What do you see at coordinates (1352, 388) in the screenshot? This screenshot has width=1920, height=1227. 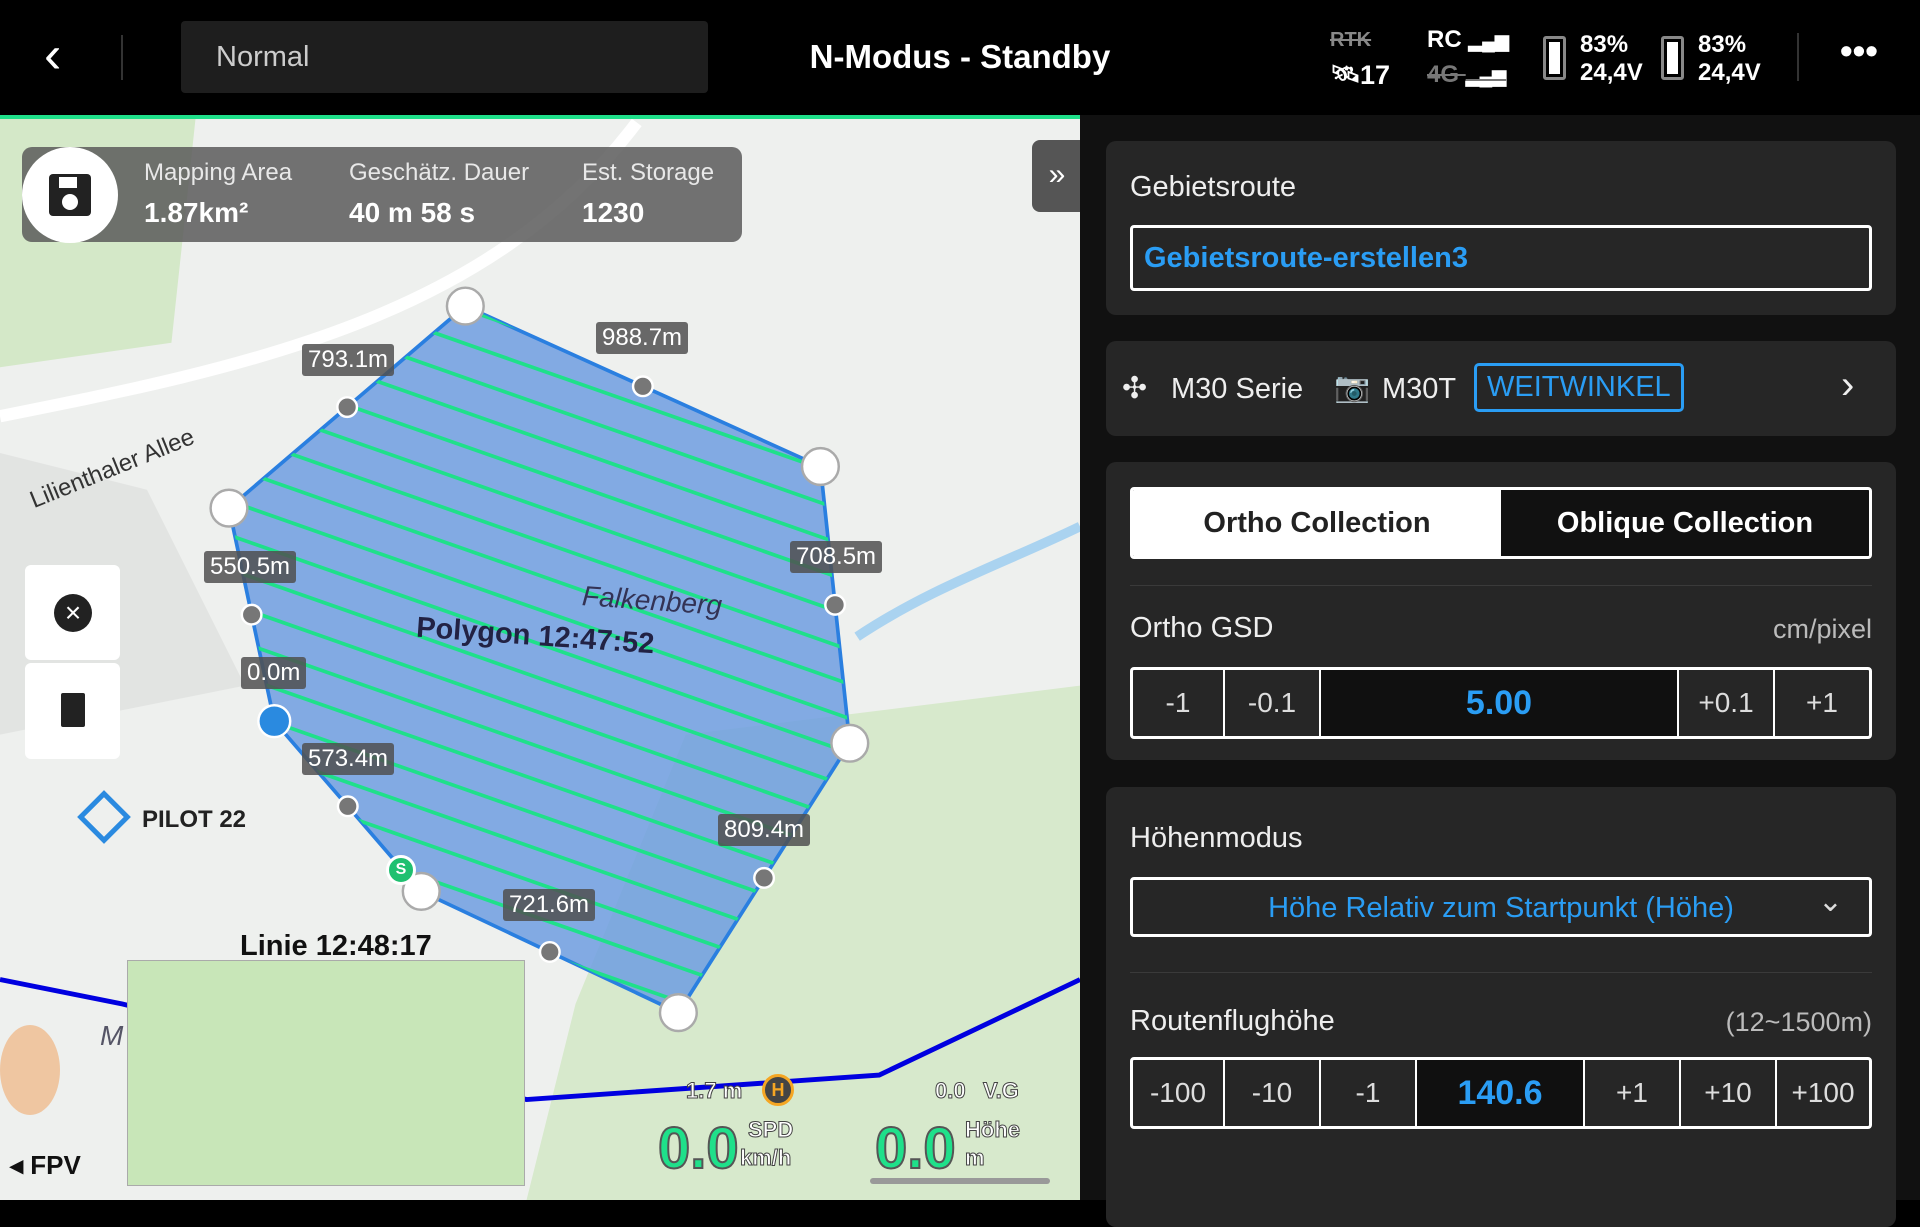 I see `camera-icon: 📷` at bounding box center [1352, 388].